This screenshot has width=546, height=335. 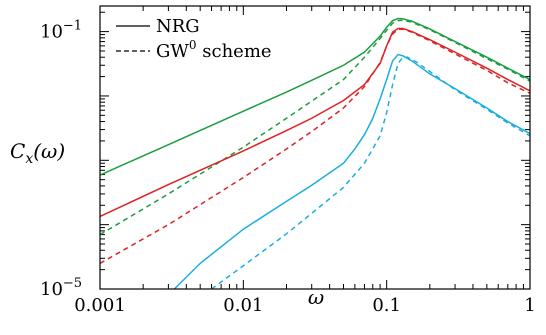 I want to click on legend: NRG GW0 scheme, so click(x=194, y=39).